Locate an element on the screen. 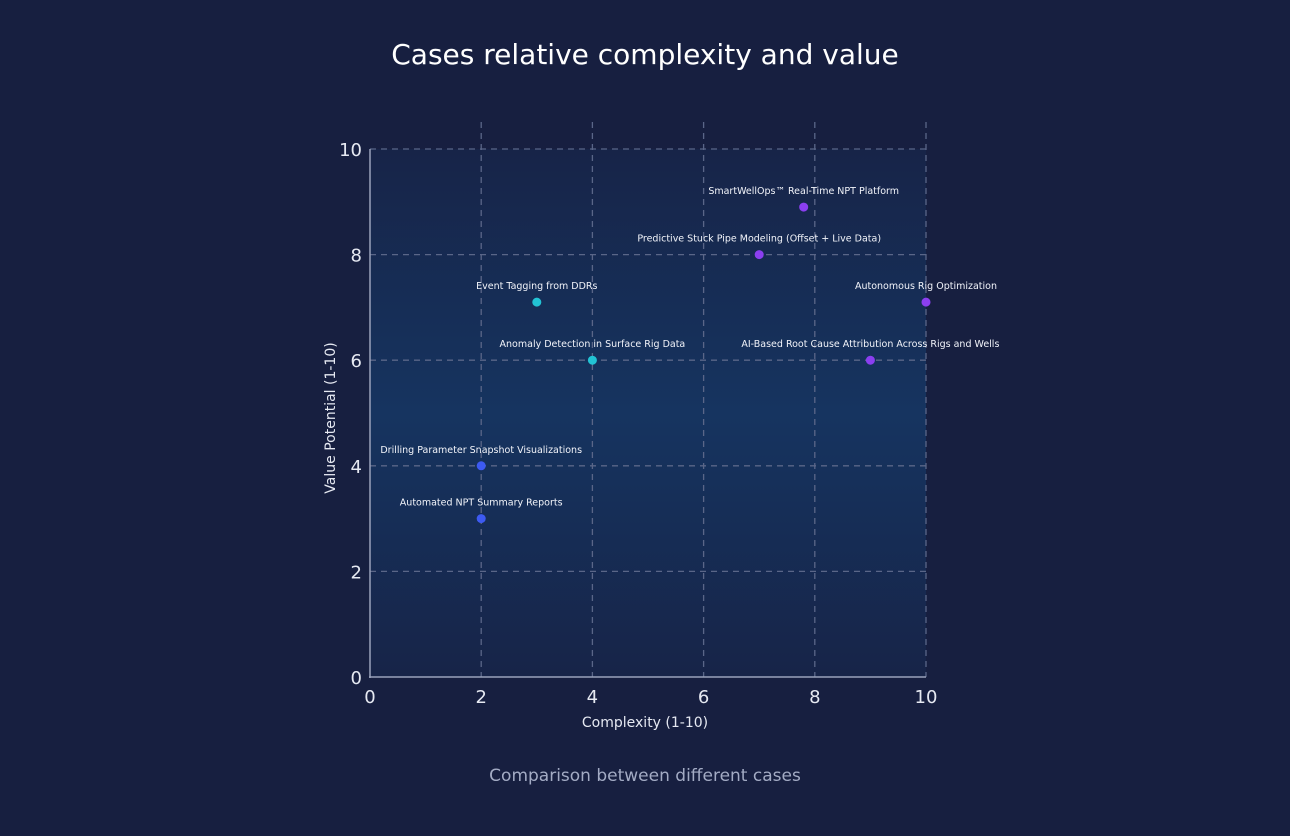  chart-caption: Comparison between different cases is located at coordinates (645, 776).